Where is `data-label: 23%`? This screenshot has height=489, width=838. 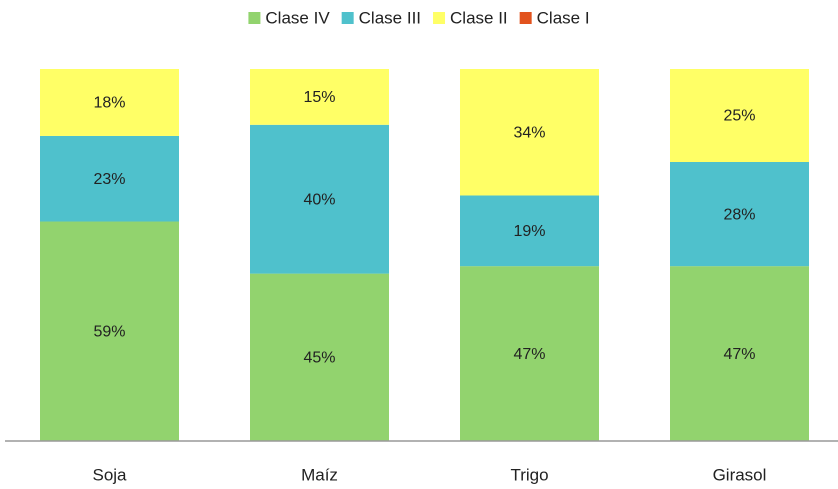 data-label: 23% is located at coordinates (109, 179).